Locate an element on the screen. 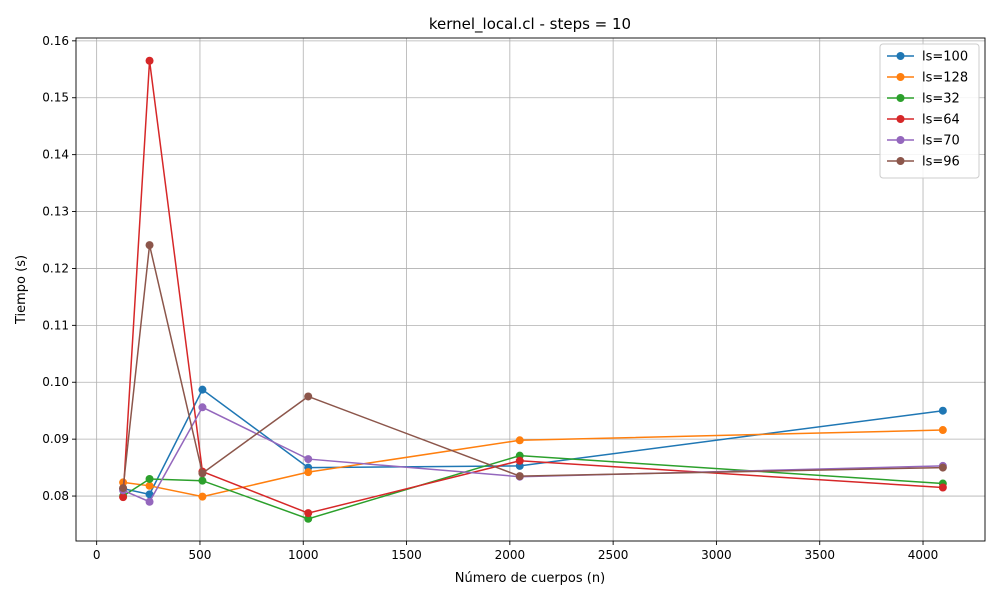 The image size is (1000, 600). x-tick-label: 3000 is located at coordinates (716, 555).